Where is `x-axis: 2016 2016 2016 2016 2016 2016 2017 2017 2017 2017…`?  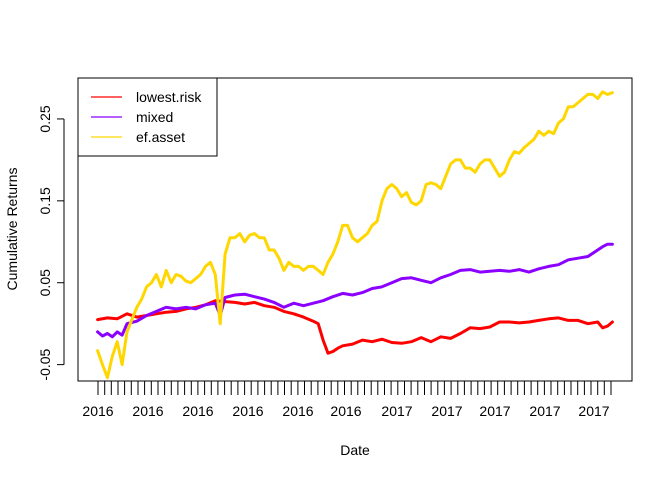 x-axis: 2016 2016 2016 2016 2016 2016 2017 2017 2017 2017… is located at coordinates (347, 399).